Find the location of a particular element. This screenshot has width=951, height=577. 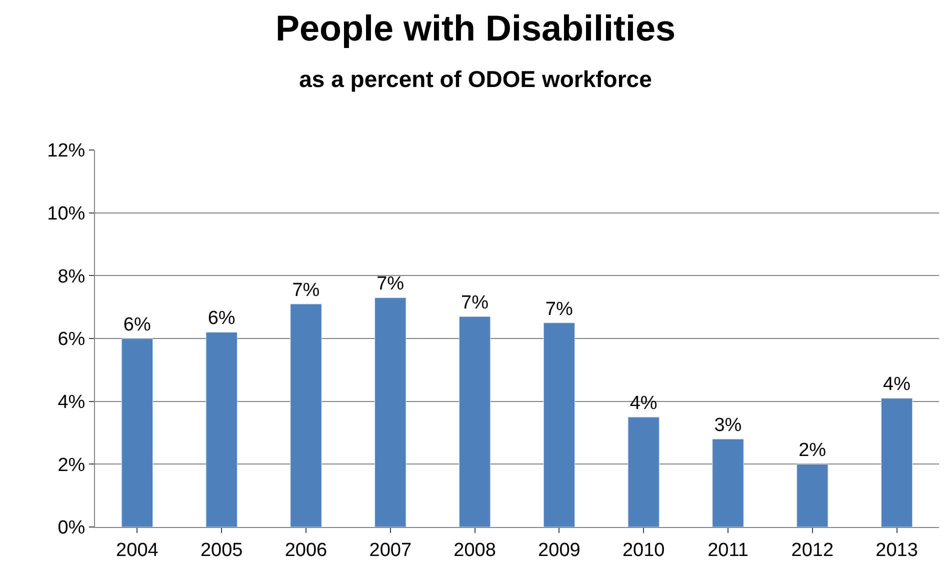

x-tick-label: 2012 is located at coordinates (812, 550).